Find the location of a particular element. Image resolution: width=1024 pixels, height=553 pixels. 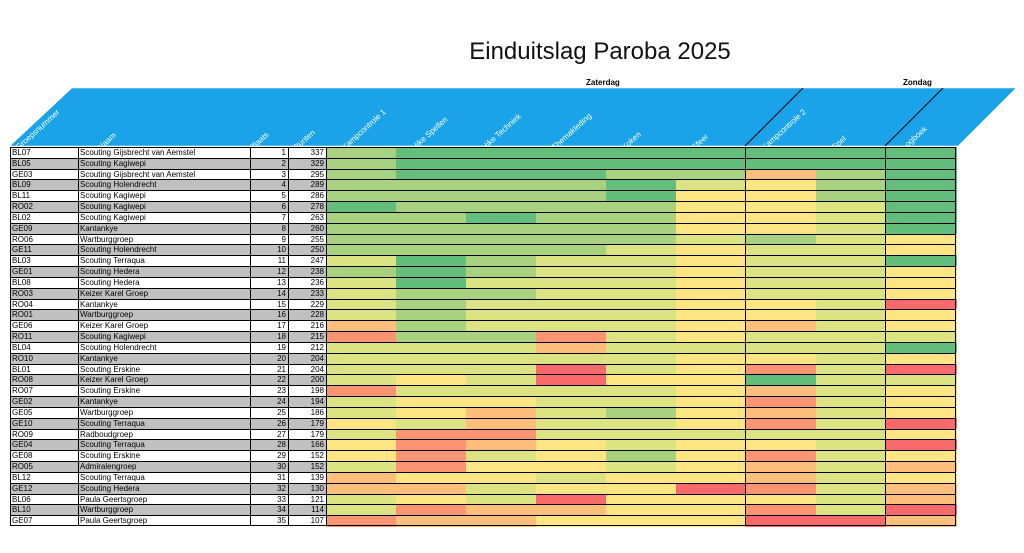

points-cell: 238 is located at coordinates (307, 272).